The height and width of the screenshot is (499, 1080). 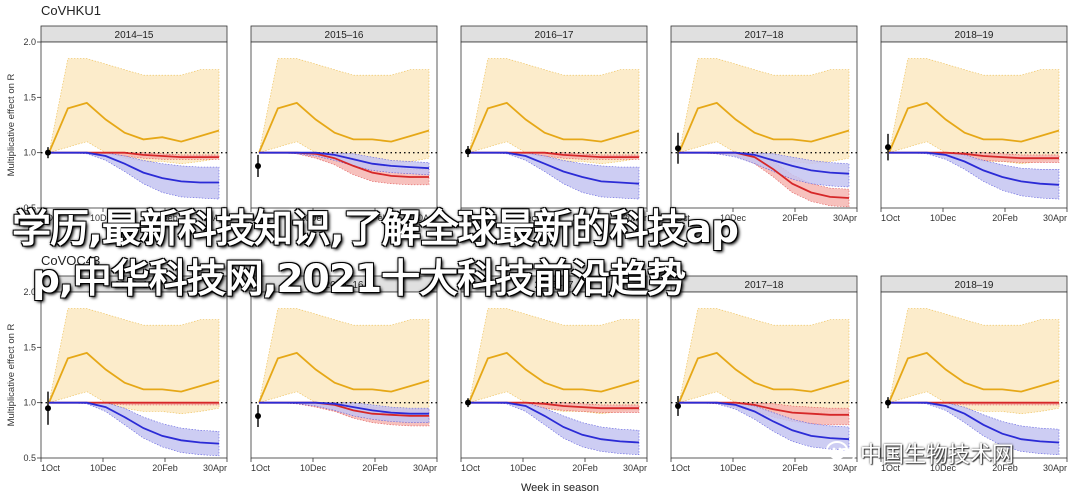 I want to click on wechat-icon, so click(x=840, y=452).